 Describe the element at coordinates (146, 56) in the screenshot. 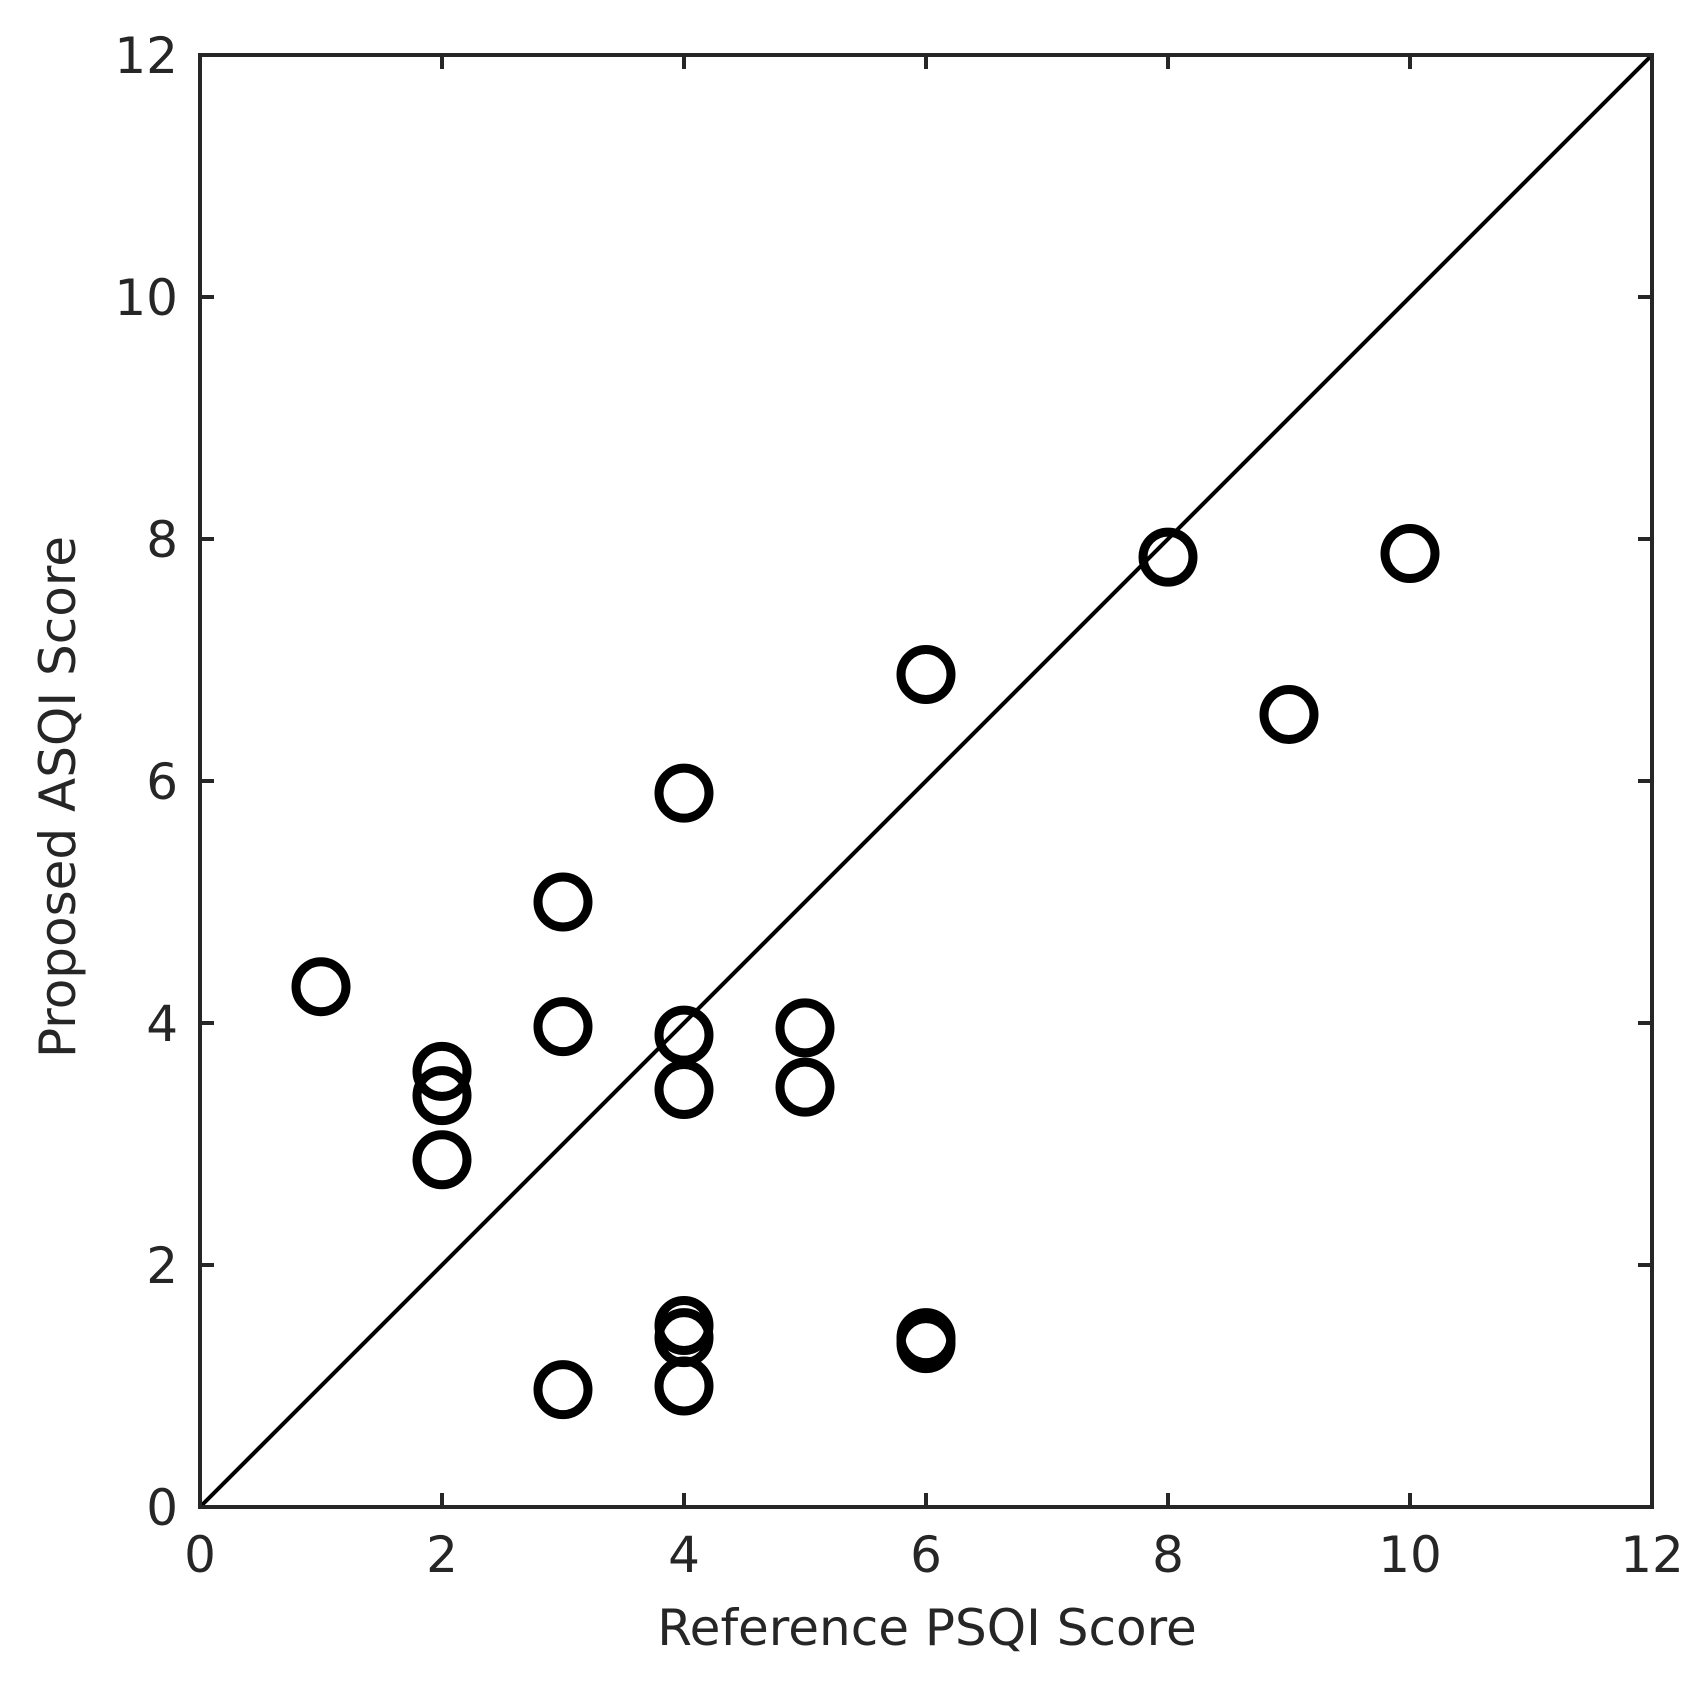

I see `y-tick-label: 12` at that location.